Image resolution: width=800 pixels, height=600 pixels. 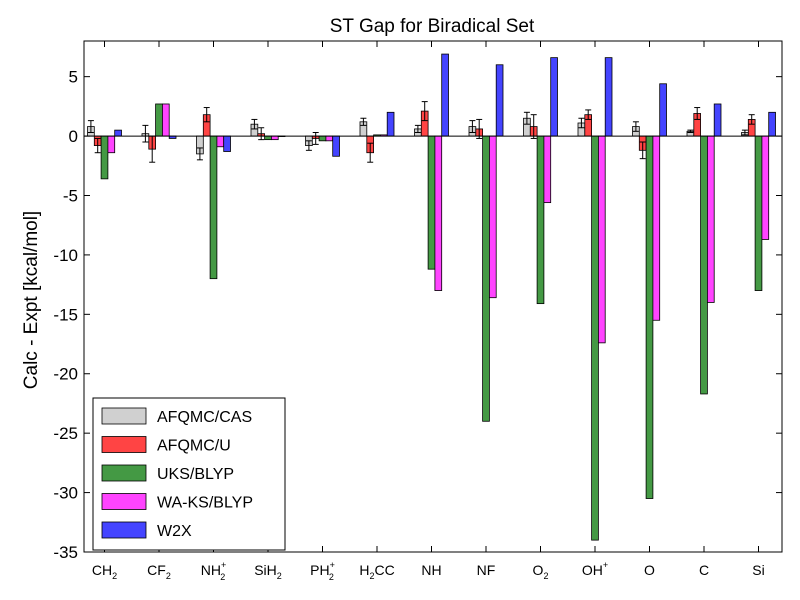 I want to click on y-tick-label: -35, so click(x=65, y=552).